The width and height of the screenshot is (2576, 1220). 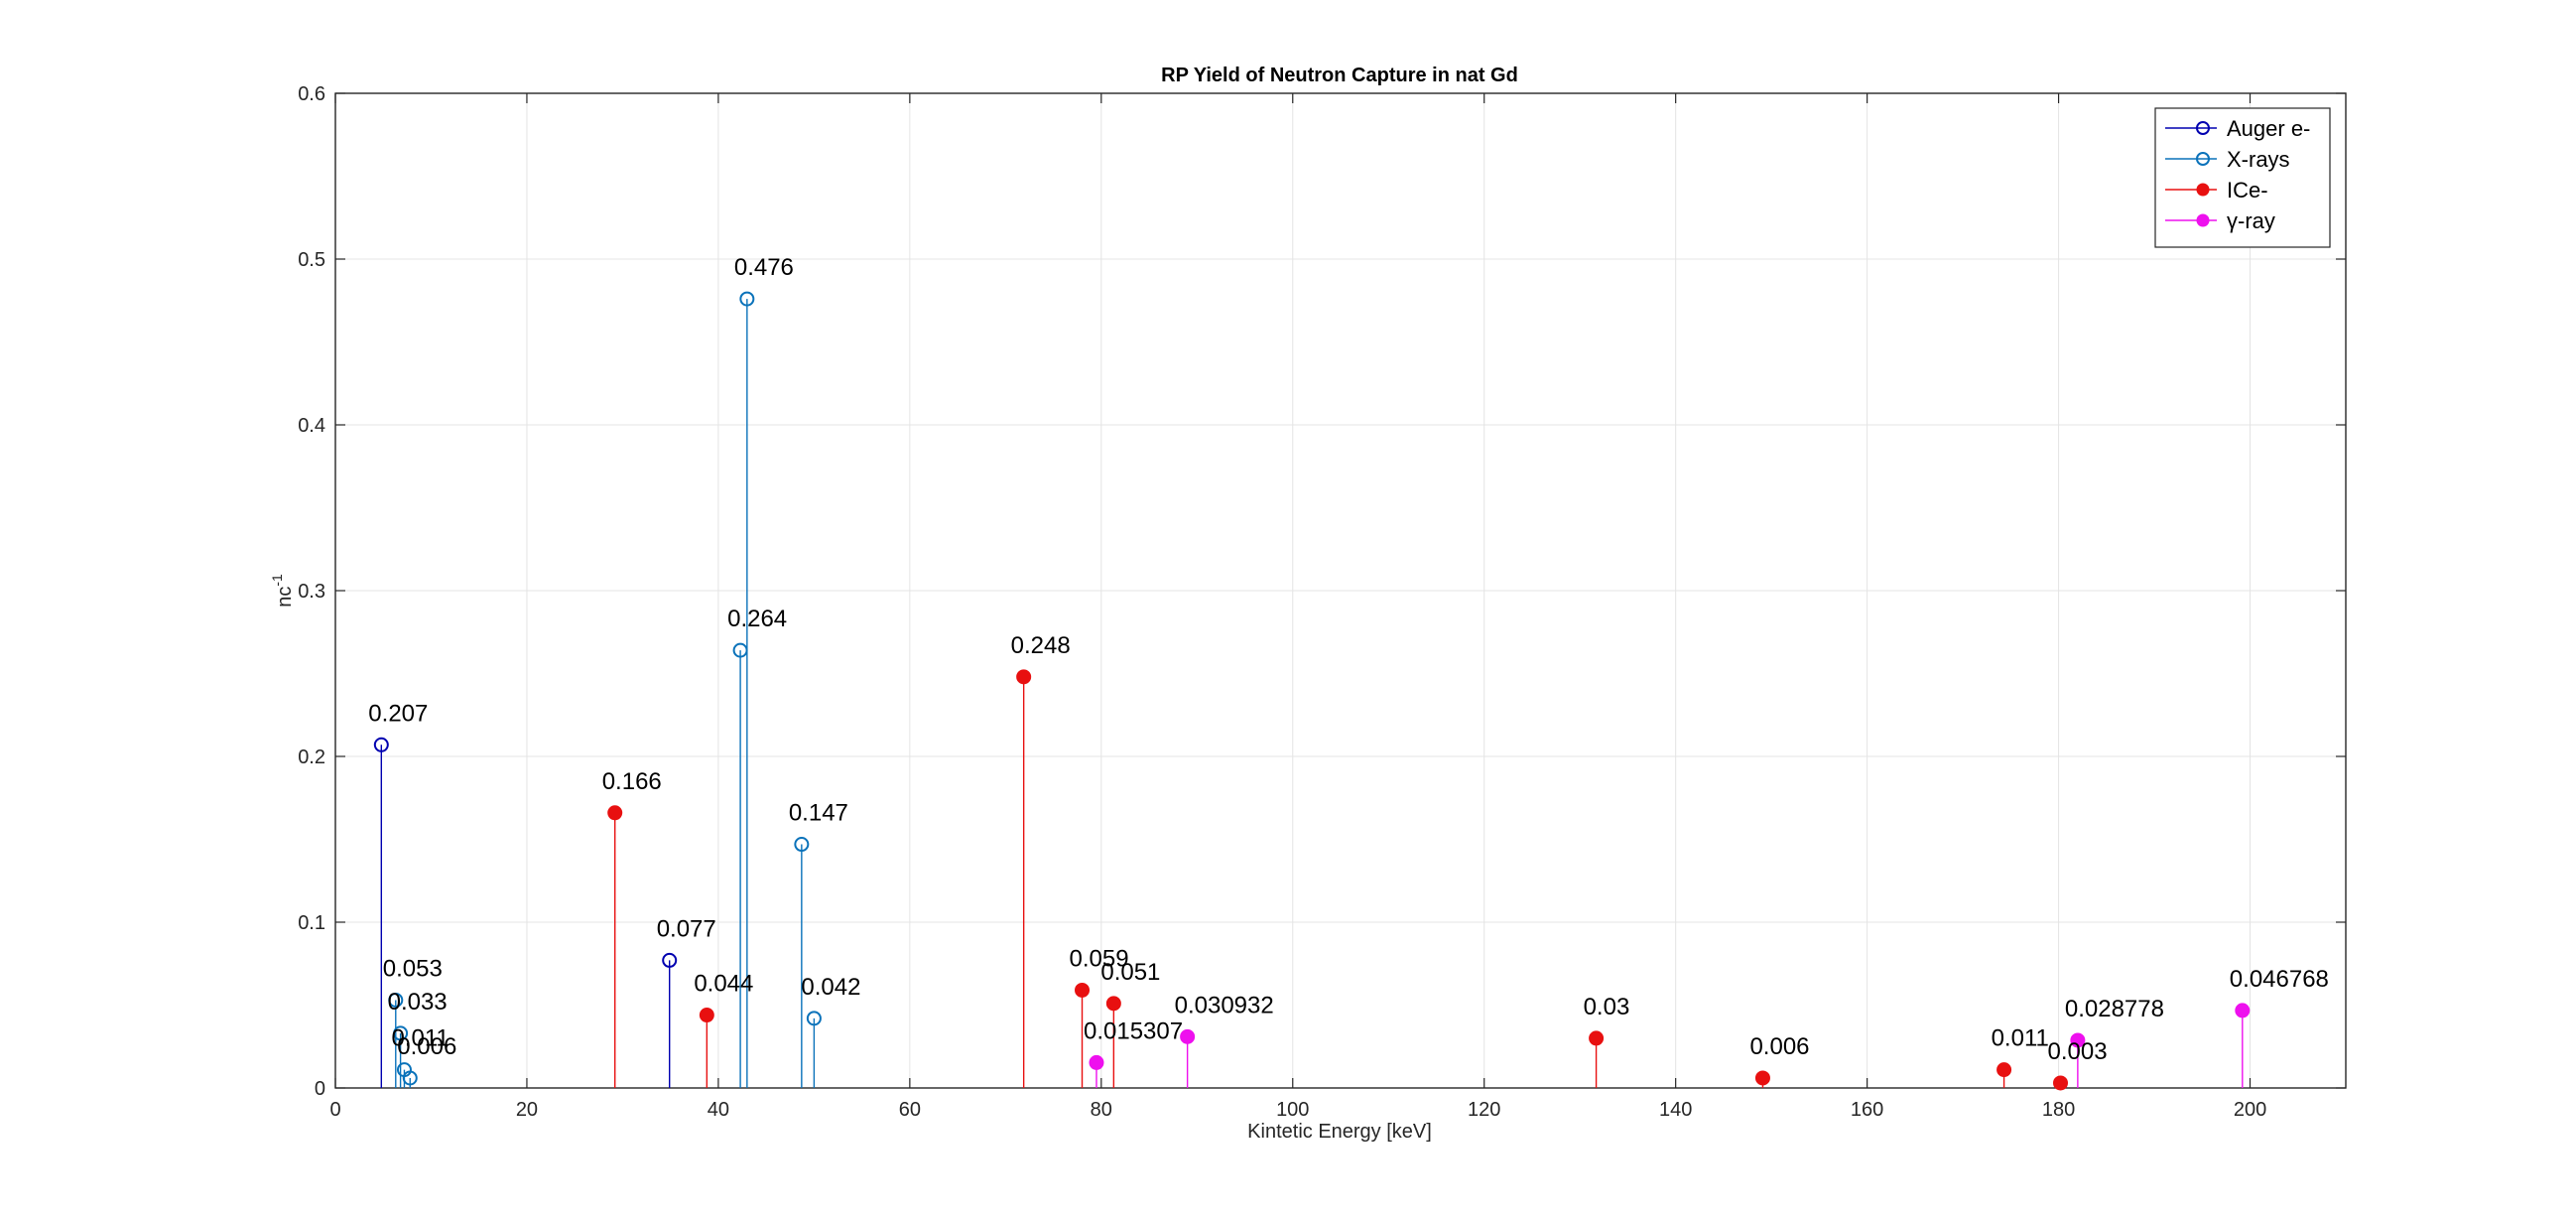 I want to click on x-axis-label: Kintetic Energy [keV], so click(x=1340, y=1132).